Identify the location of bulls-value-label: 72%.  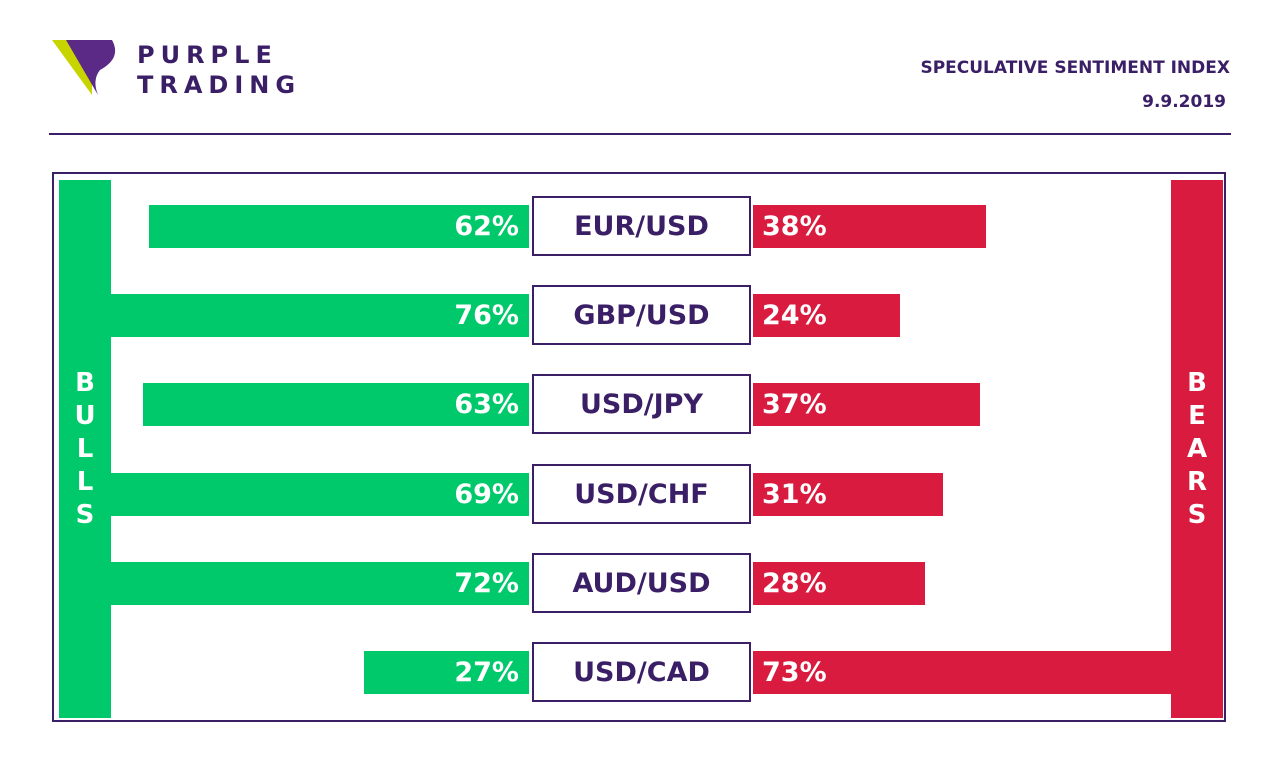
(486, 583).